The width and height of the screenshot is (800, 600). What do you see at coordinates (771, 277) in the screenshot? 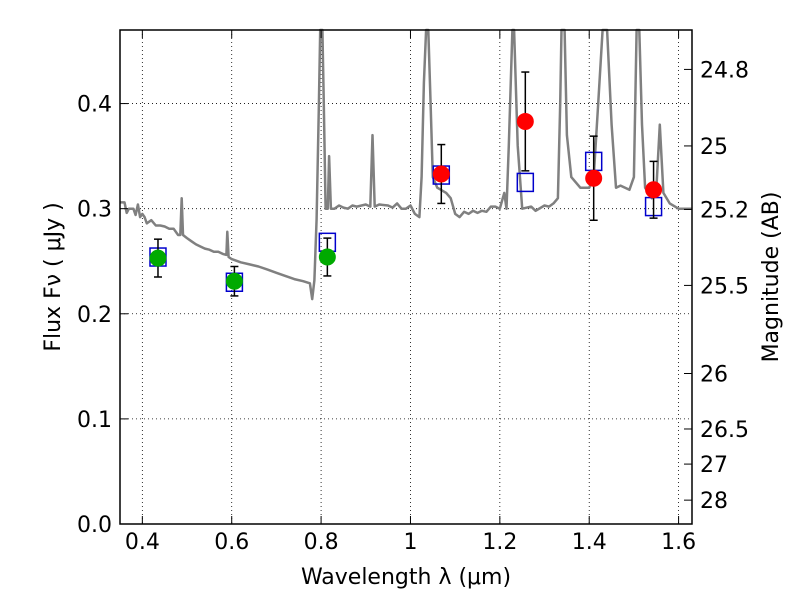
I see `right-axis-label: Magnitude (AB)` at bounding box center [771, 277].